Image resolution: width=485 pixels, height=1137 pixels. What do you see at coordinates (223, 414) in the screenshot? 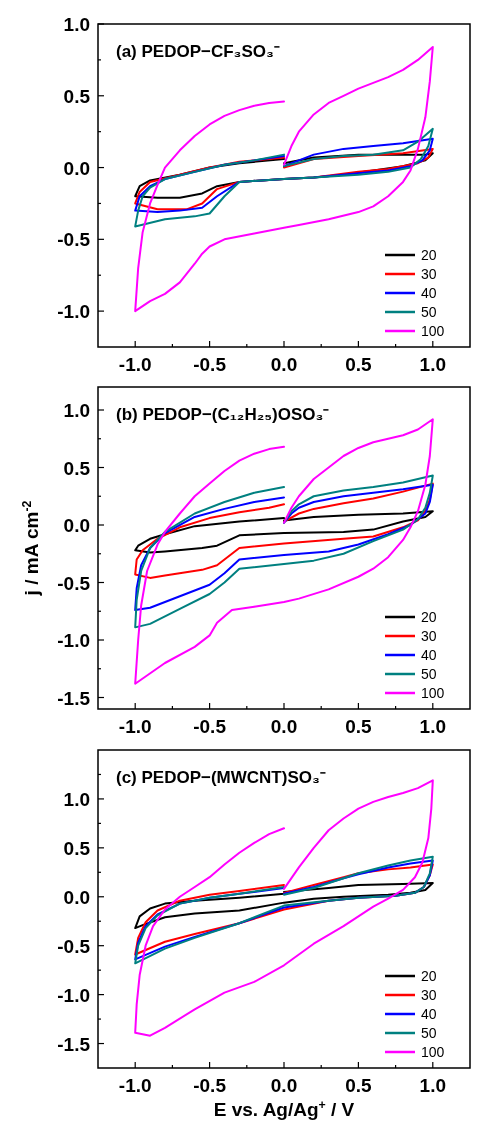
I see `text: (b) PEDOP−(C₁₂H₂₅)OSO₃⁻` at bounding box center [223, 414].